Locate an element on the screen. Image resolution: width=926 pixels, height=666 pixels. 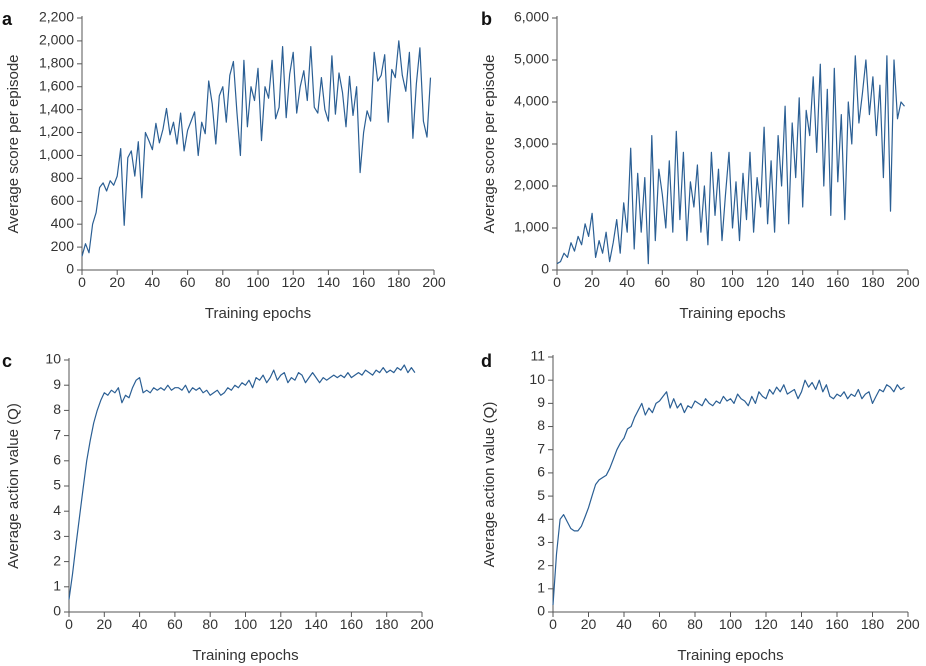
y-tick-label: 2,200 is located at coordinates (56, 17).